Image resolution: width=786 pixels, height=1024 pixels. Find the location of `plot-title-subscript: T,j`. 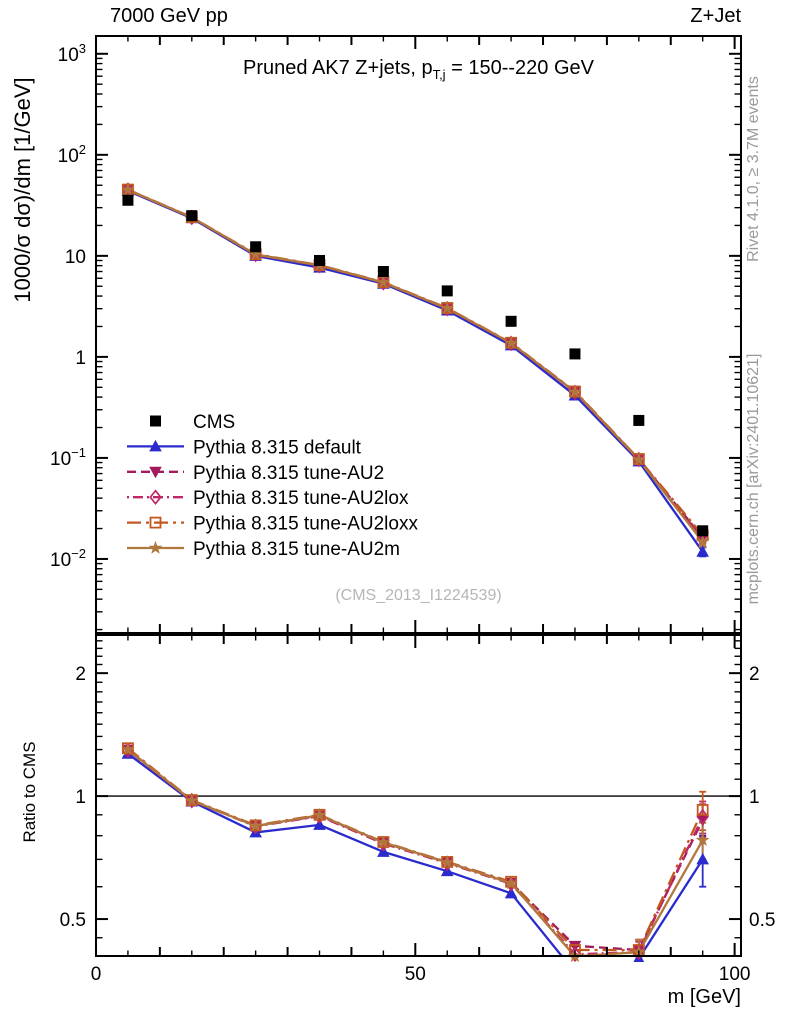

plot-title-subscript: T,j is located at coordinates (439, 74).